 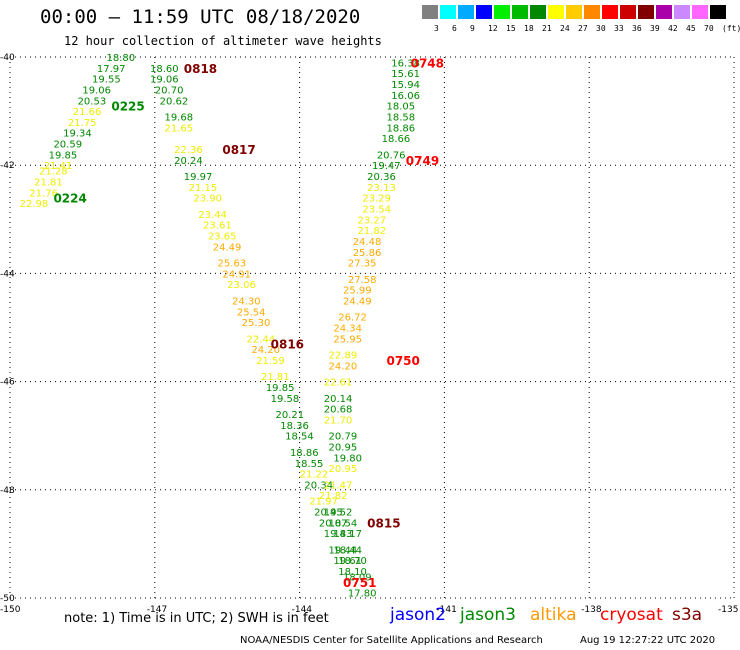 I want to click on wave-height-value: 23.65, so click(x=222, y=237).